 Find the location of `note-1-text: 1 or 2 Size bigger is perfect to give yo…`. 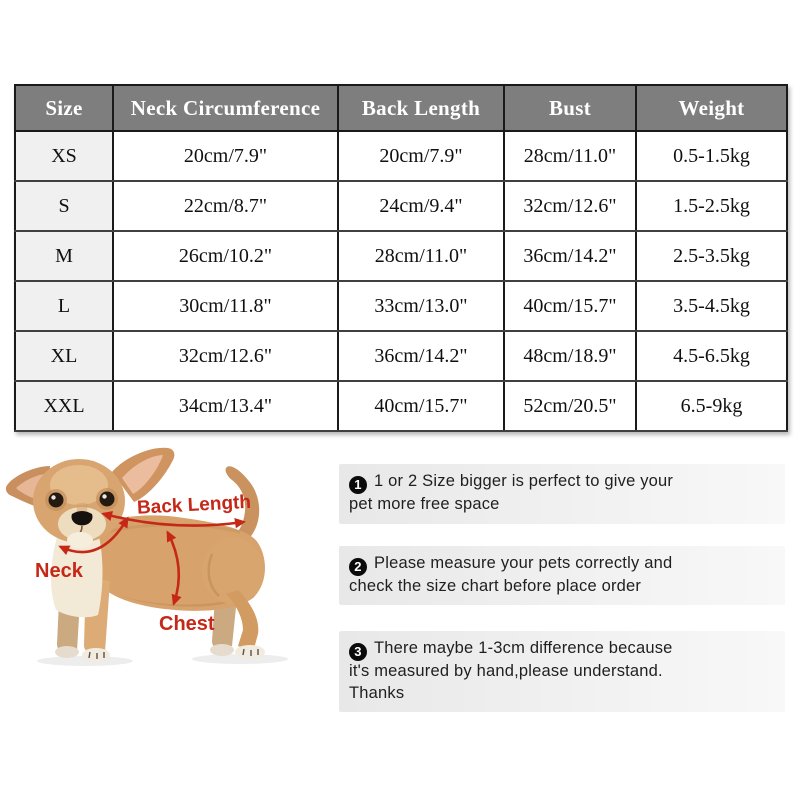

note-1-text: 1 or 2 Size bigger is perfect to give yo… is located at coordinates (511, 492).